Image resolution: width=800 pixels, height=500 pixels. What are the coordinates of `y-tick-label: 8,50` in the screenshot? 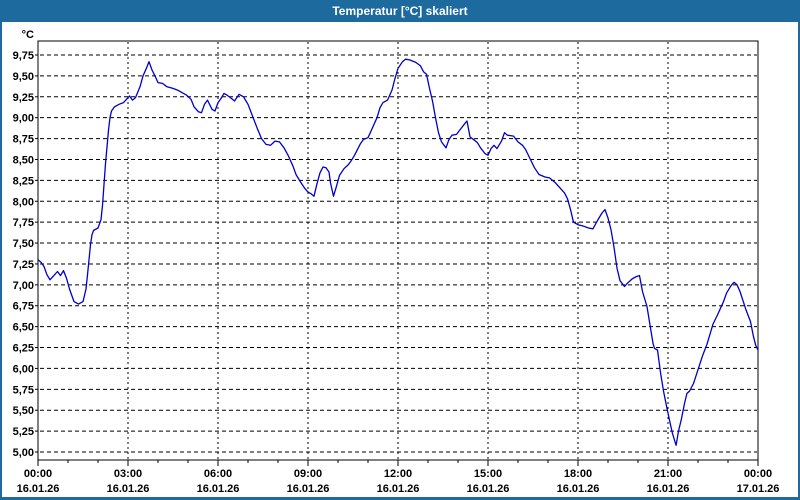 It's located at (23, 160).